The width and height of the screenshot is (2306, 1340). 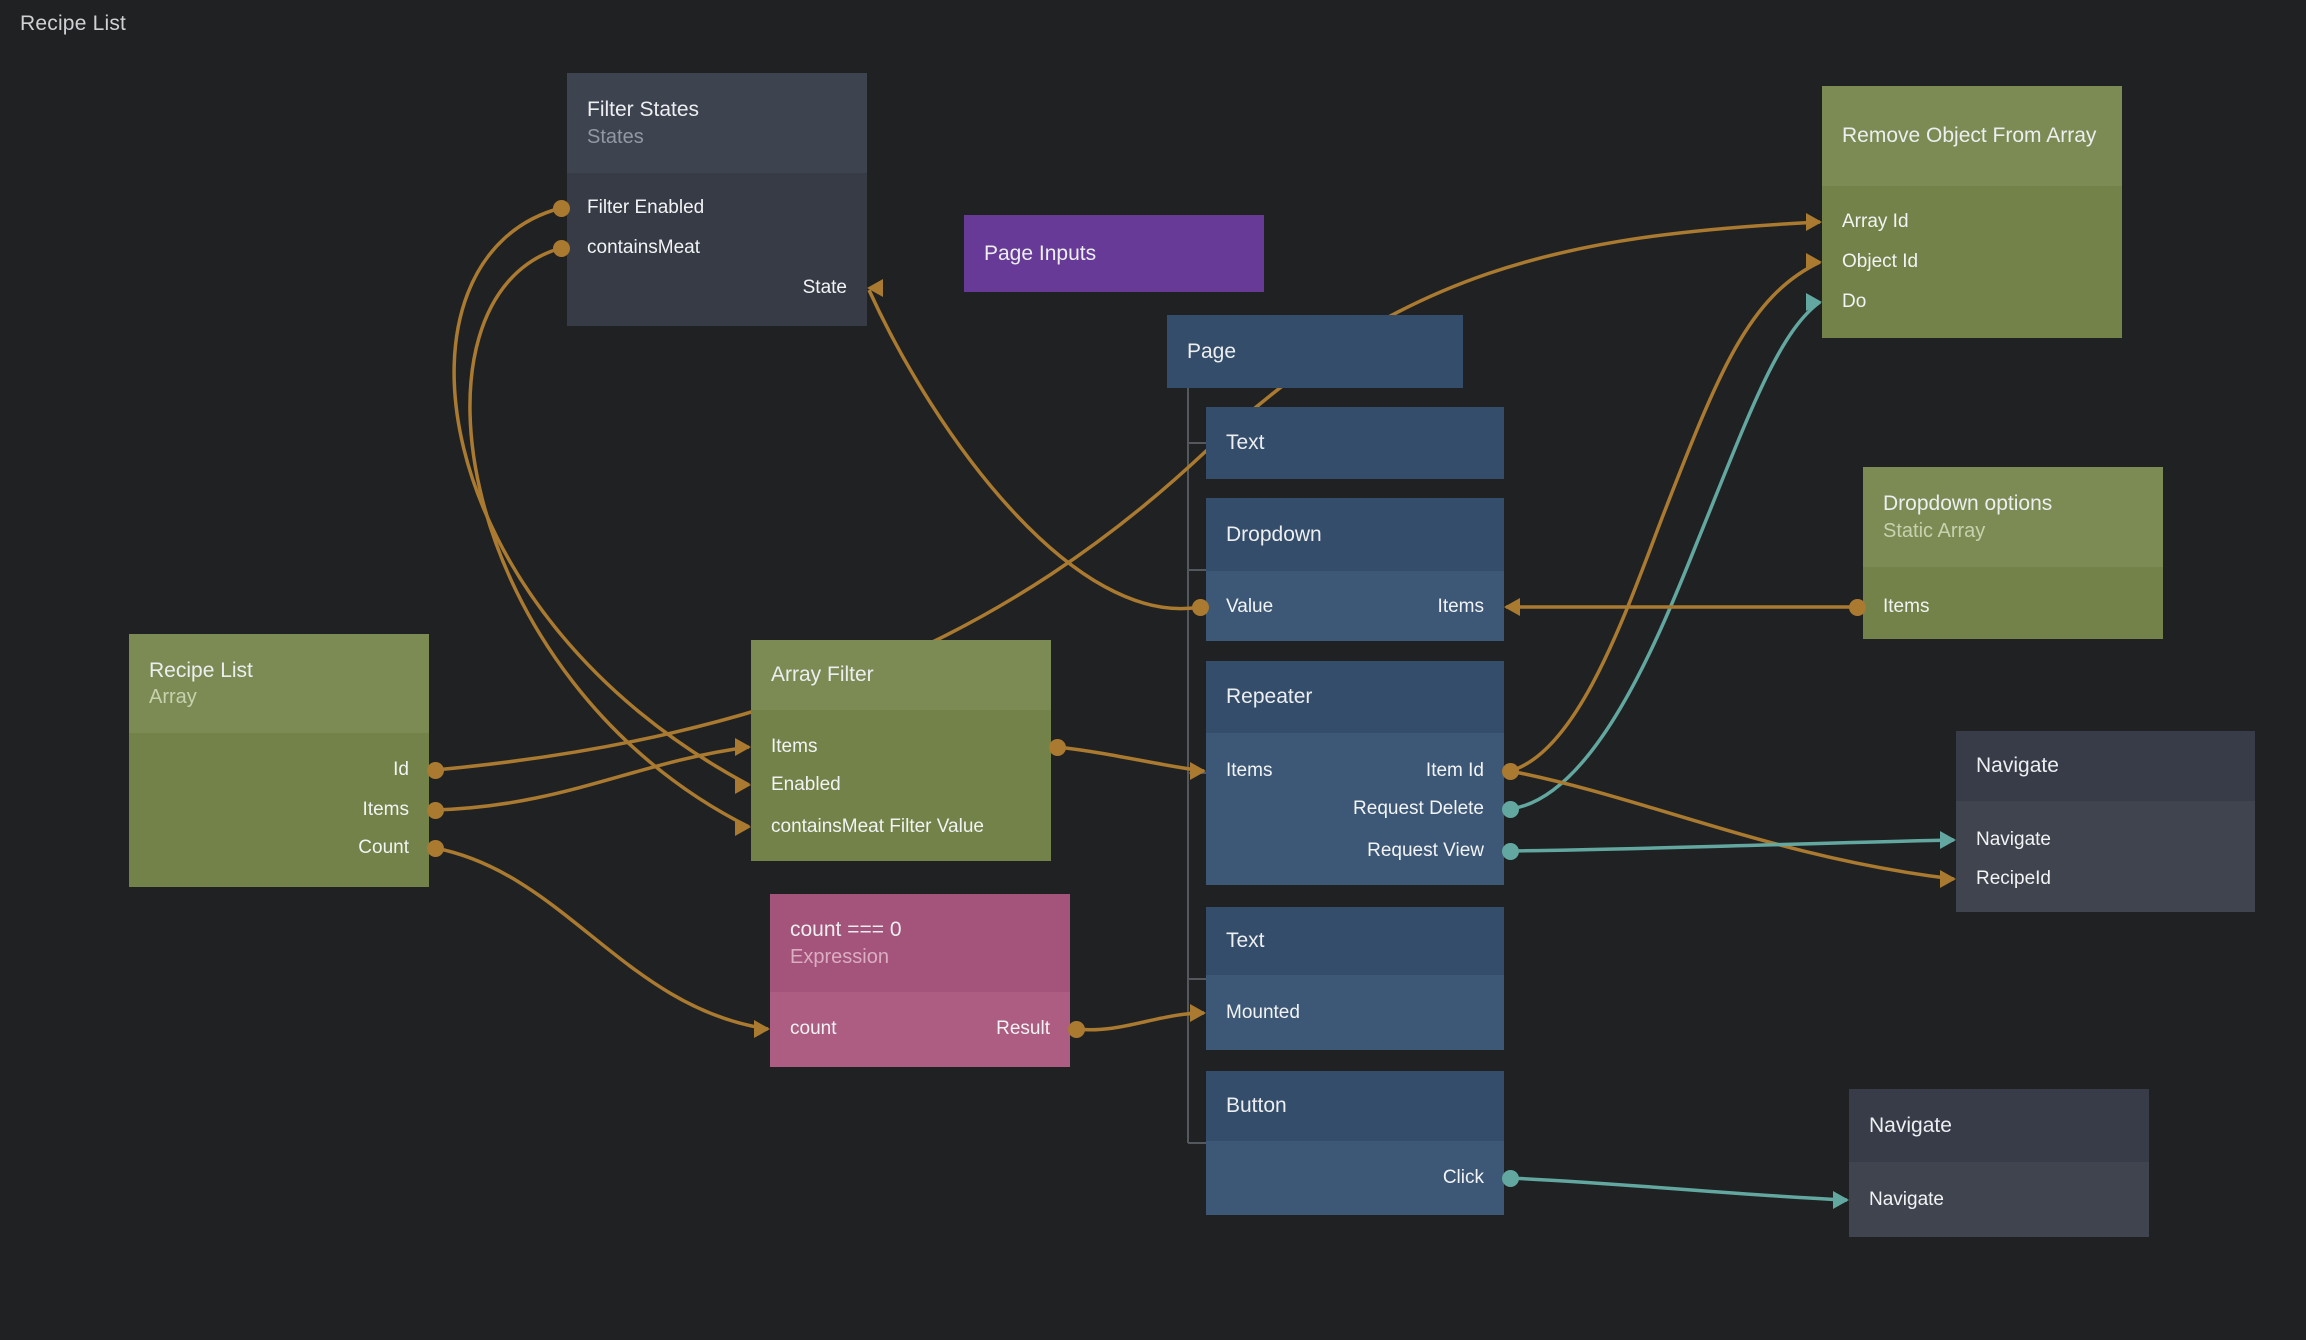 I want to click on port-click: Click, so click(x=1463, y=1177).